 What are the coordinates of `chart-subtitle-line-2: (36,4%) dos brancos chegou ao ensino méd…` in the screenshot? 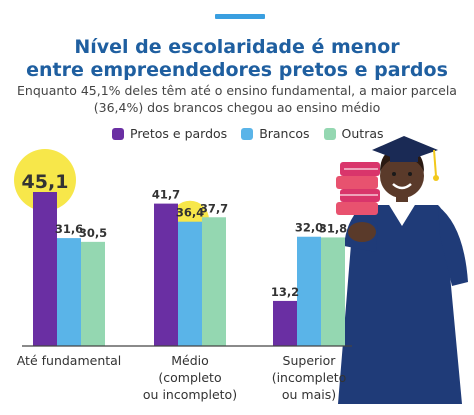 It's located at (237, 107).